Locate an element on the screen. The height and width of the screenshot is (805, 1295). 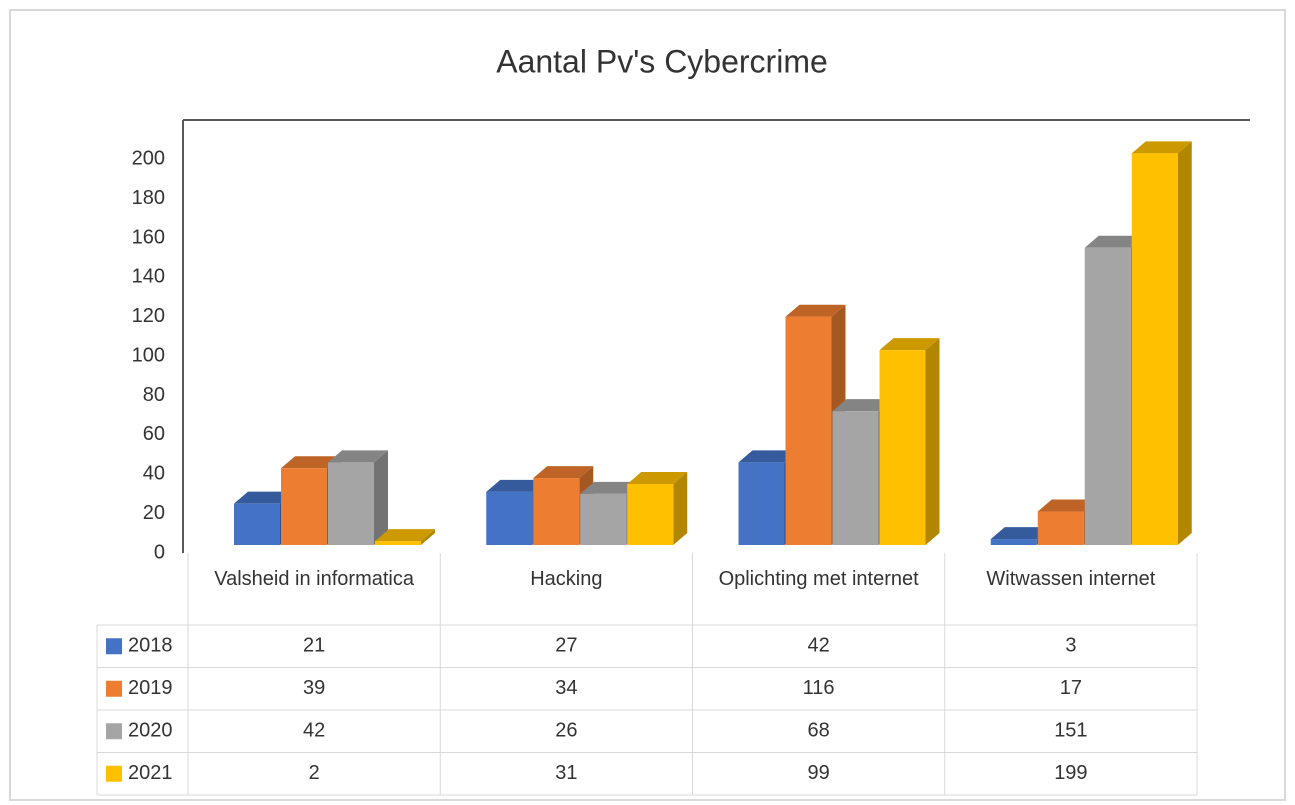
y-tick-label: 80 is located at coordinates (154, 395).